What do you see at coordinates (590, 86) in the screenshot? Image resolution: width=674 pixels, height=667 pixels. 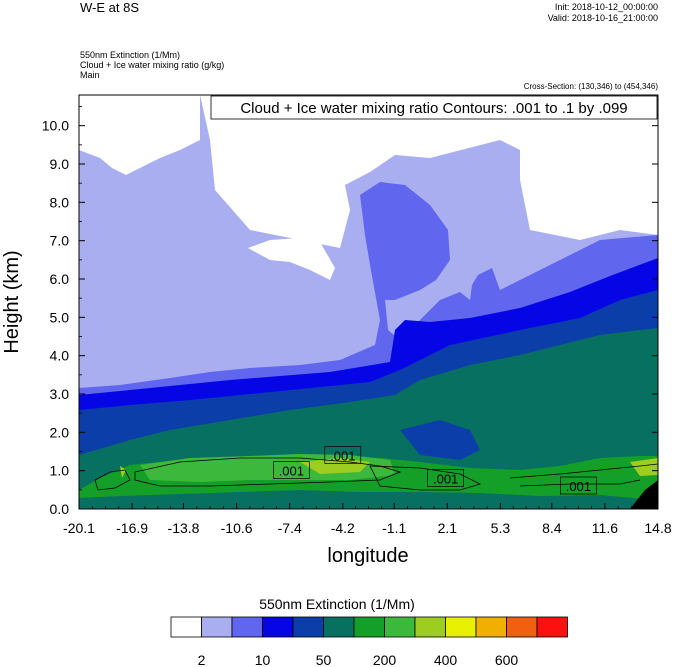 I see `cross-section-label: Cross-Section: (130,346) to (454,346)` at bounding box center [590, 86].